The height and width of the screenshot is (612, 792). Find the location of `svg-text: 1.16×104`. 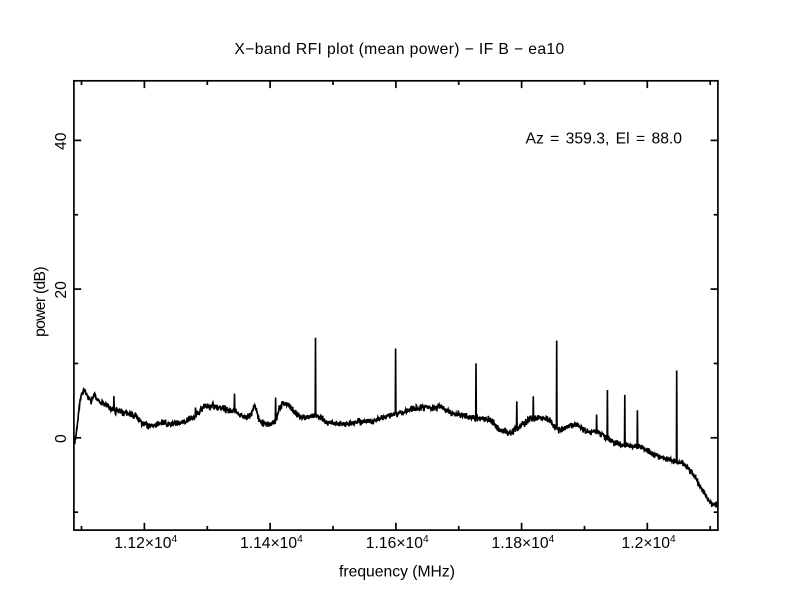

svg-text: 1.16×104 is located at coordinates (397, 543).